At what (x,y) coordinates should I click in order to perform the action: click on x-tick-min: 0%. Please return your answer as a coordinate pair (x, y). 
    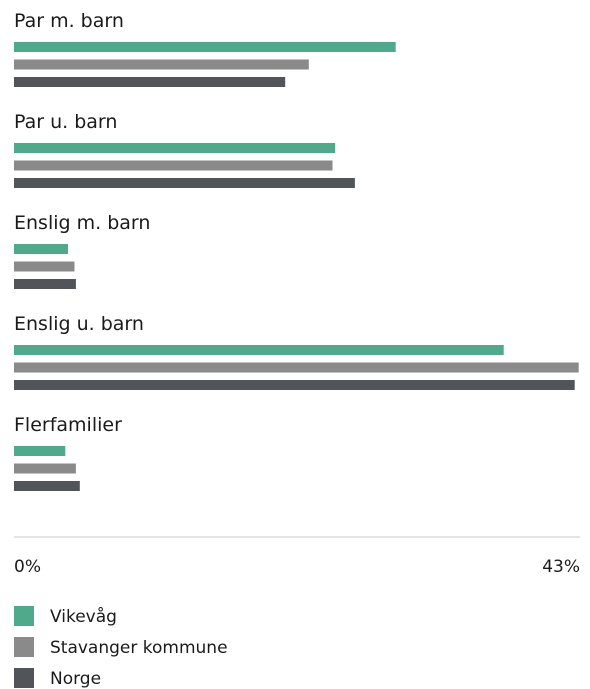
    Looking at the image, I should click on (27, 567).